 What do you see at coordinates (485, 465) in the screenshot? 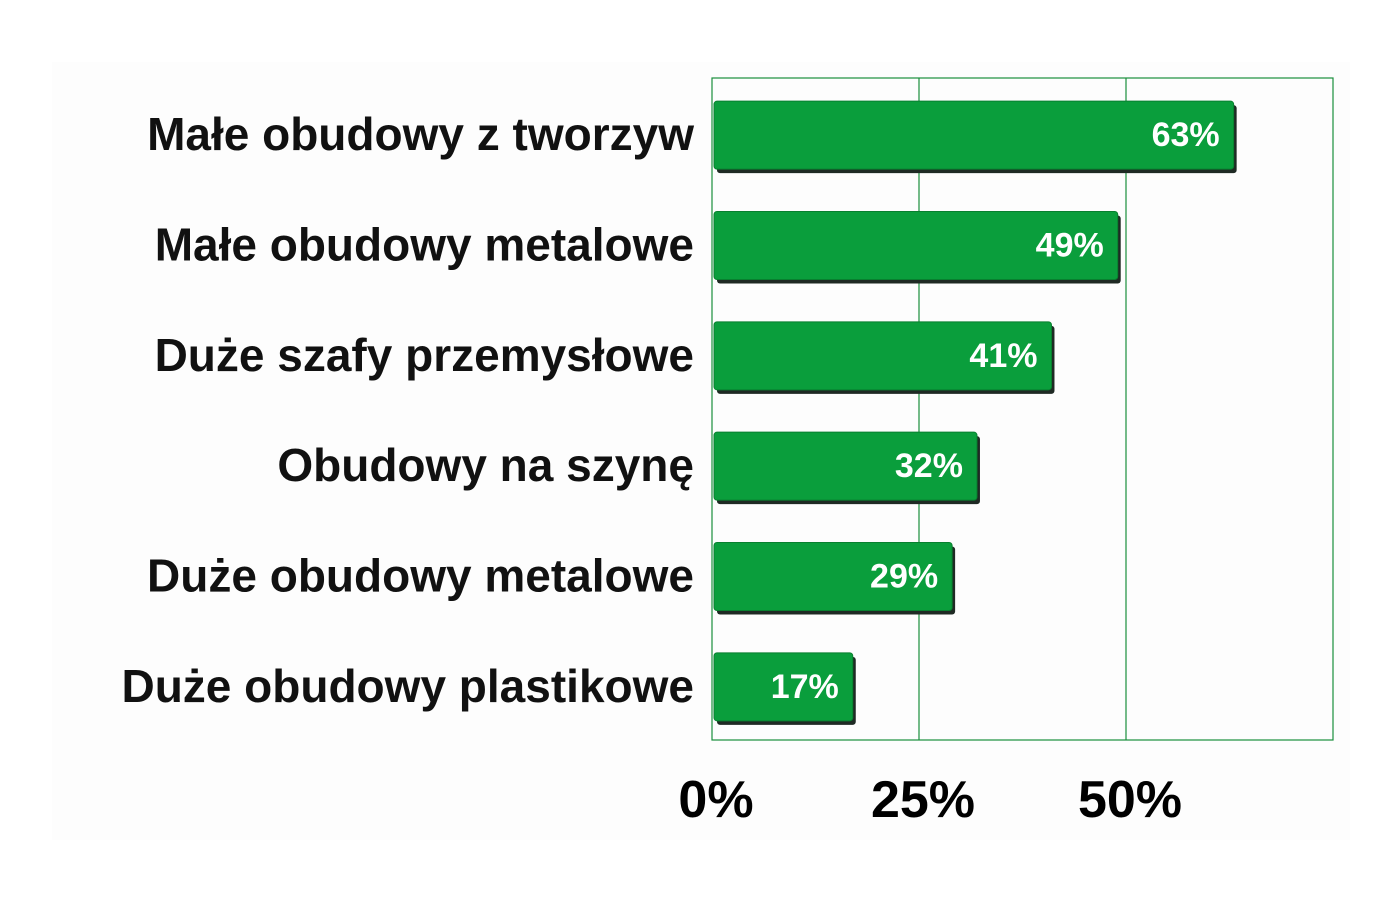
I see `category-label-3: Obudowy na szynę` at bounding box center [485, 465].